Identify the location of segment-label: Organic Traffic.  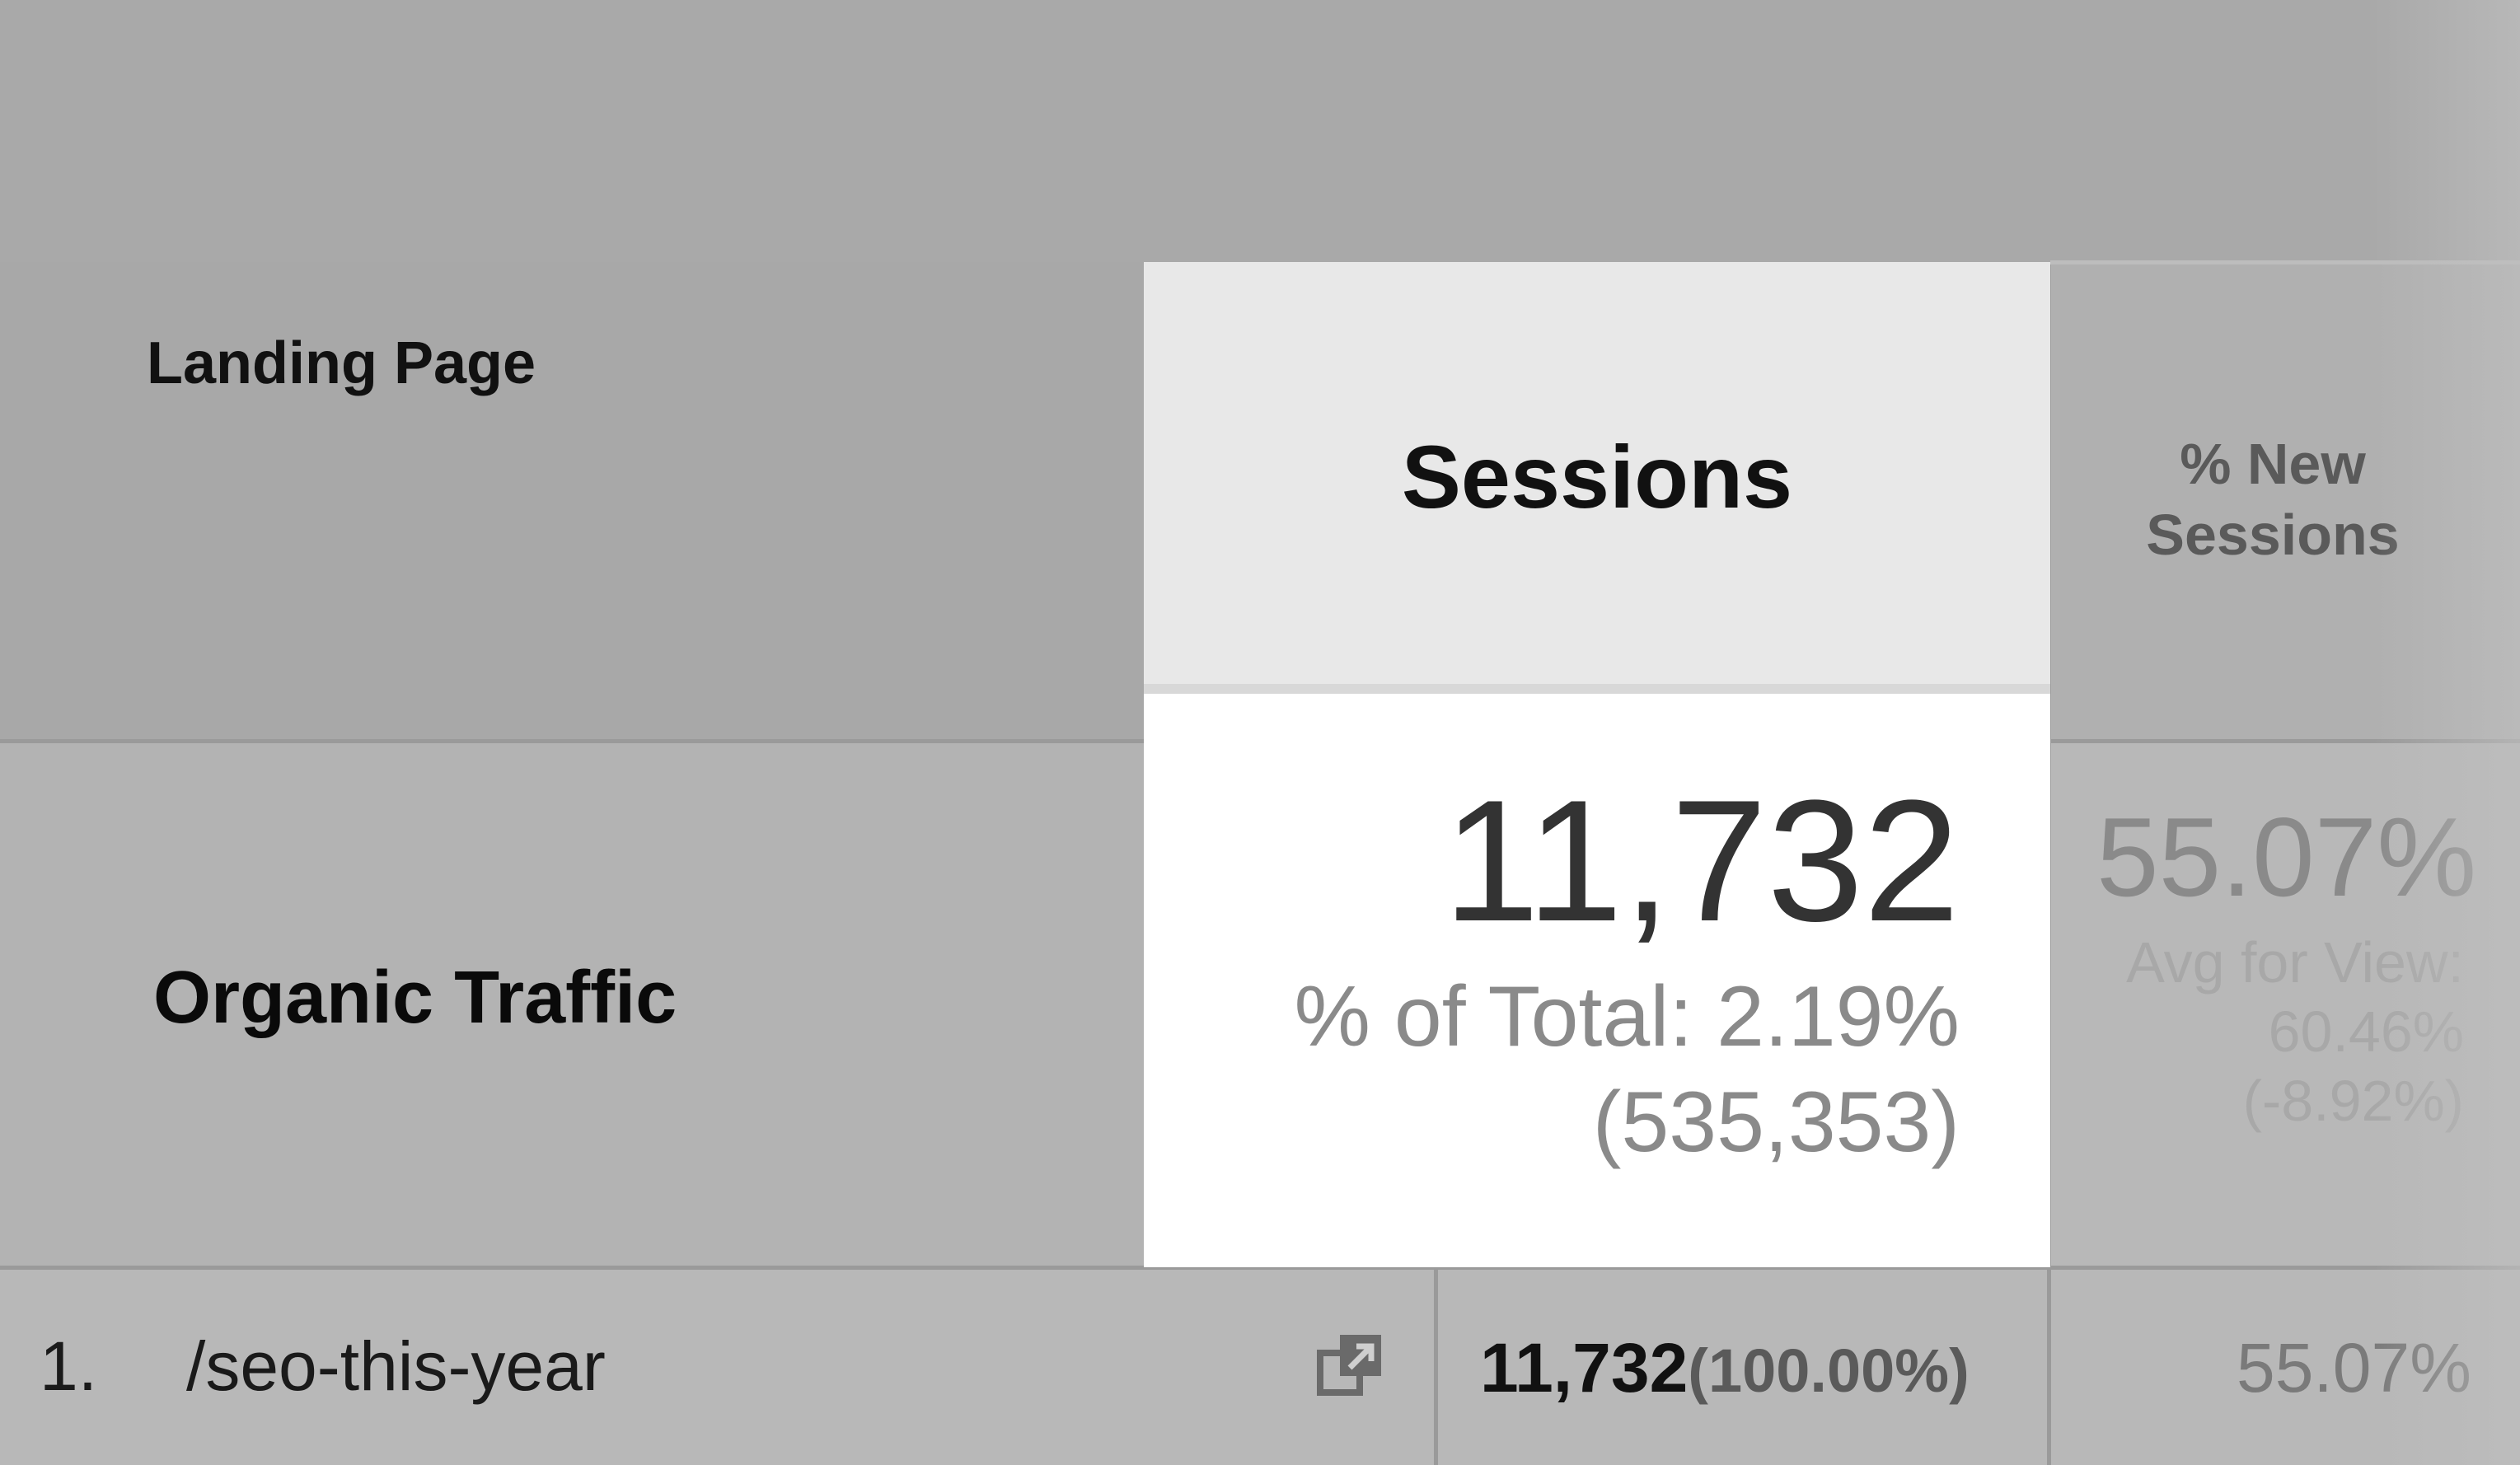
(415, 998).